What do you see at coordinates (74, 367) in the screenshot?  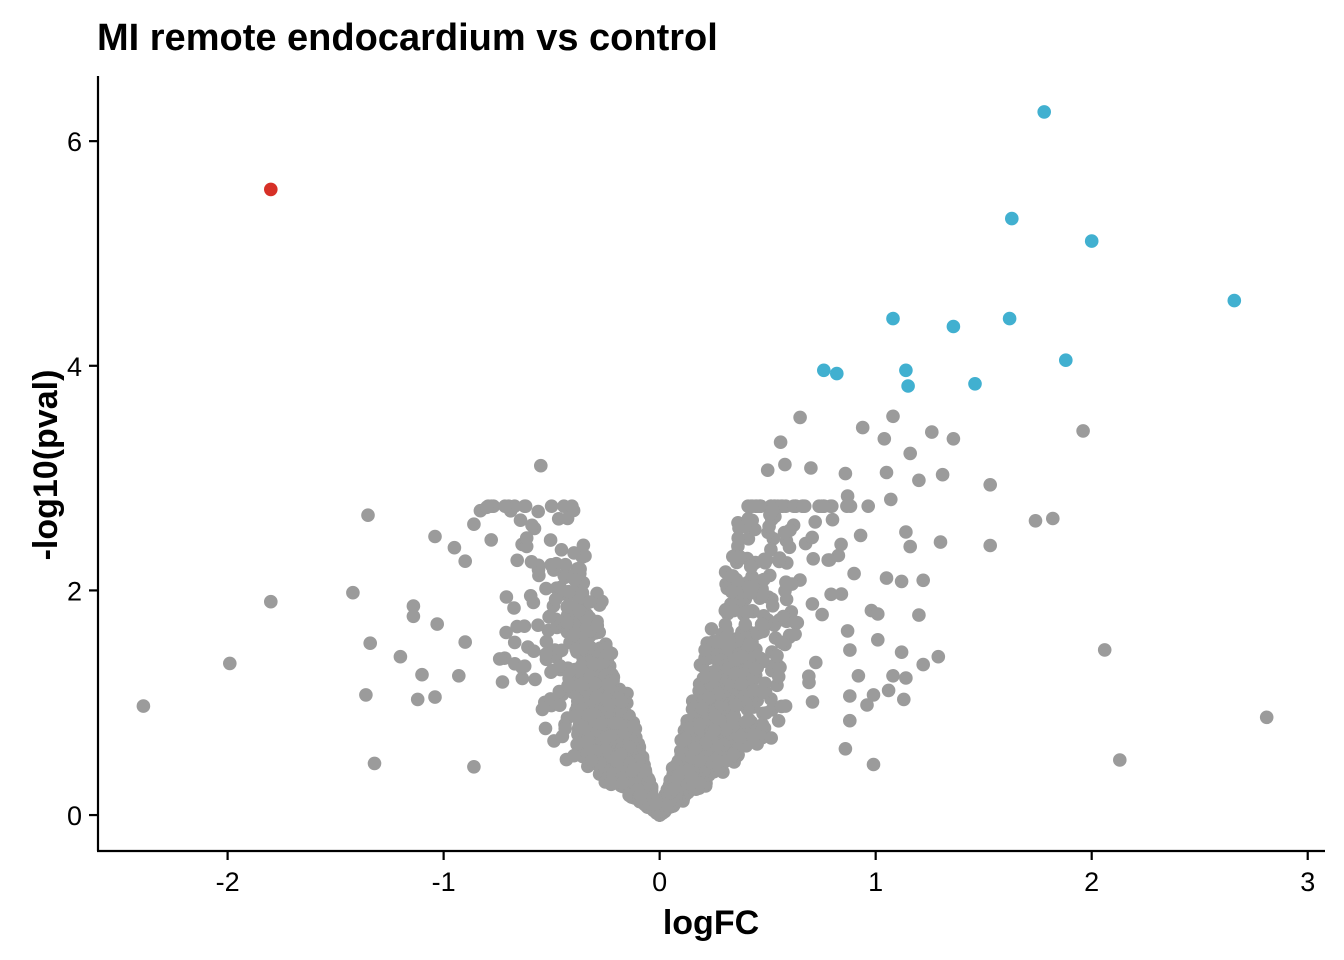 I see `y-tick-label: 4` at bounding box center [74, 367].